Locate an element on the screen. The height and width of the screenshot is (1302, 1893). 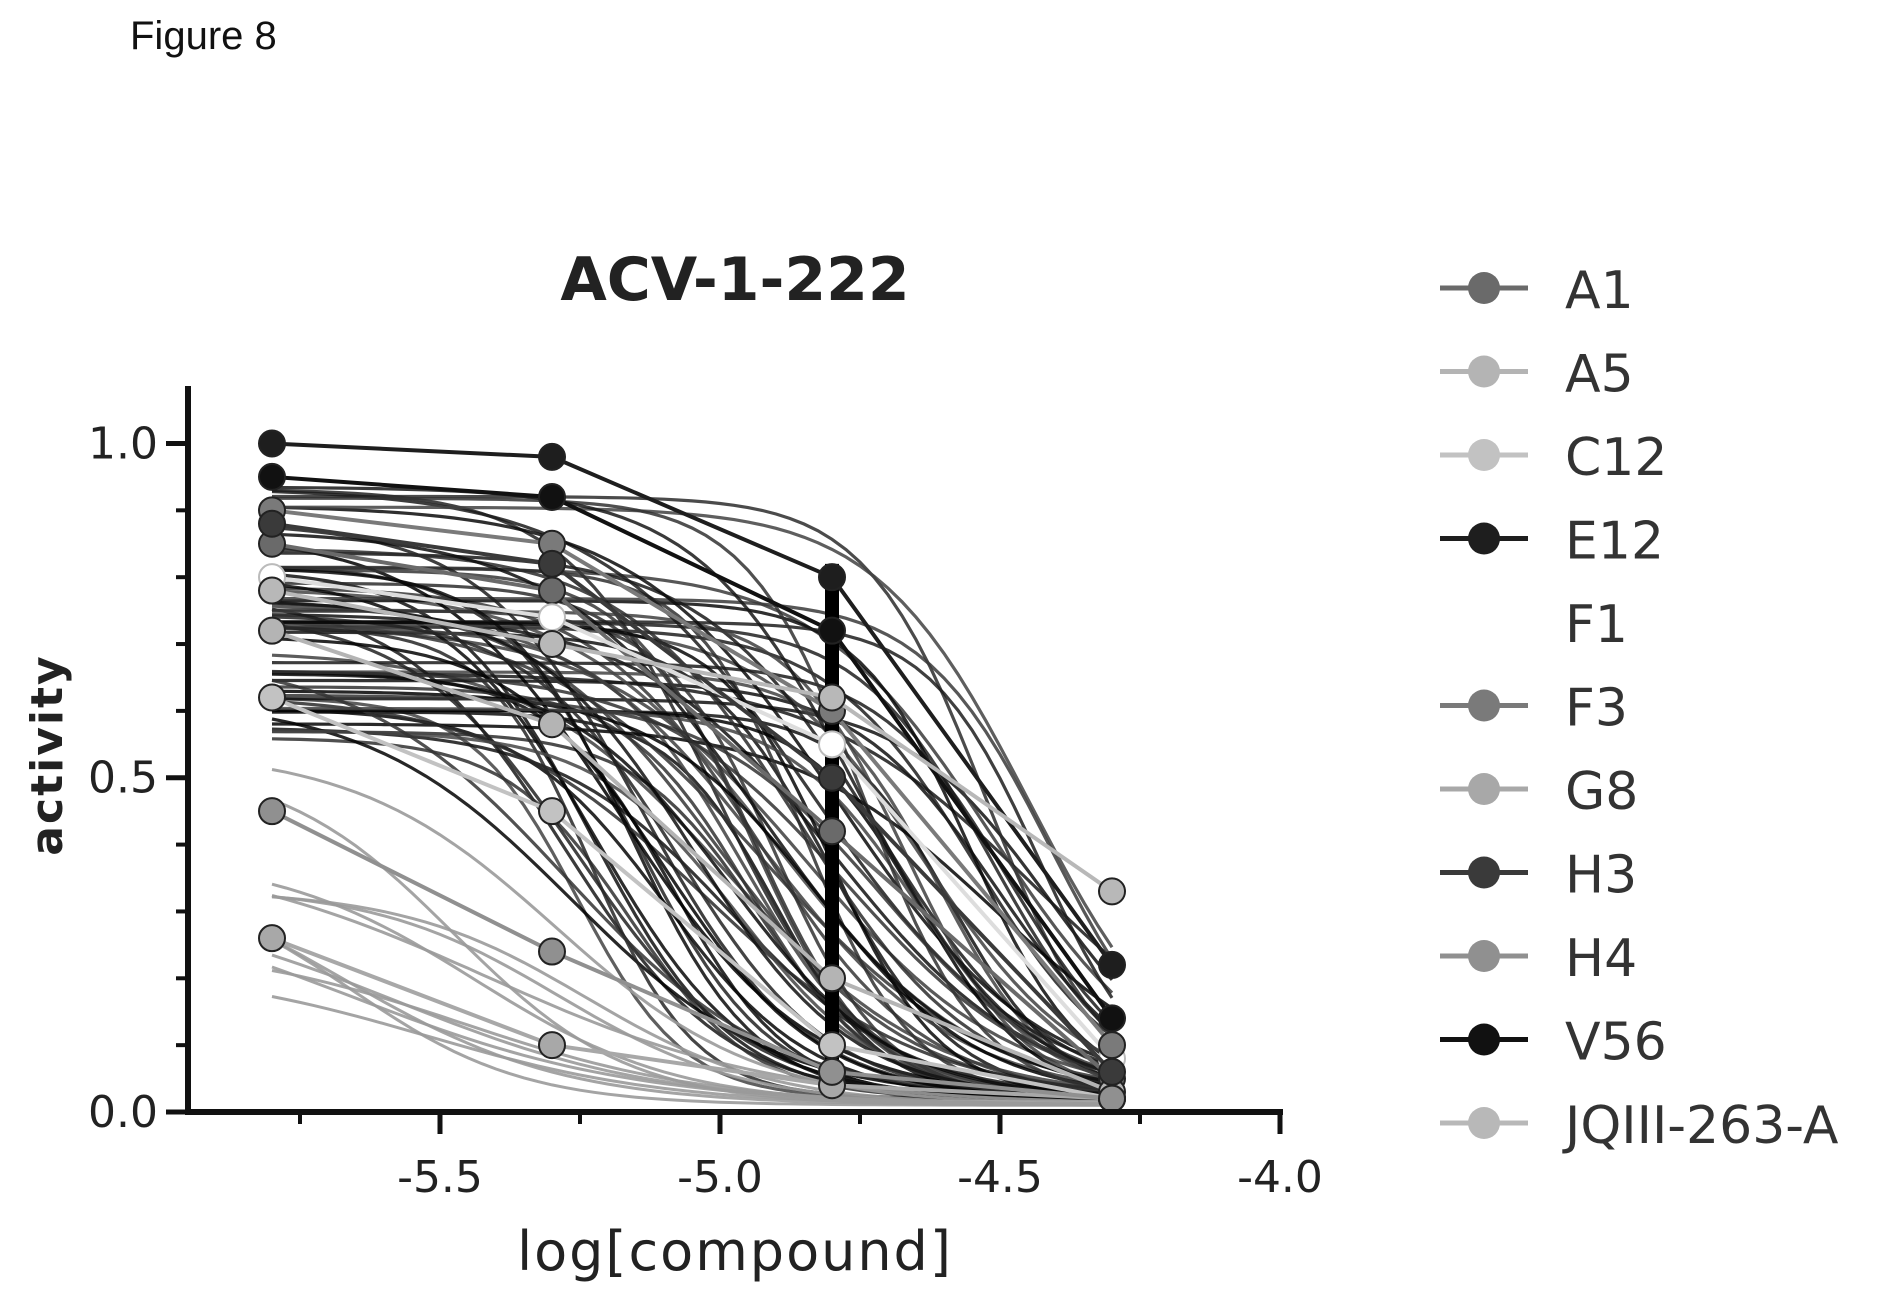
legend-label: G8 is located at coordinates (1601, 792).